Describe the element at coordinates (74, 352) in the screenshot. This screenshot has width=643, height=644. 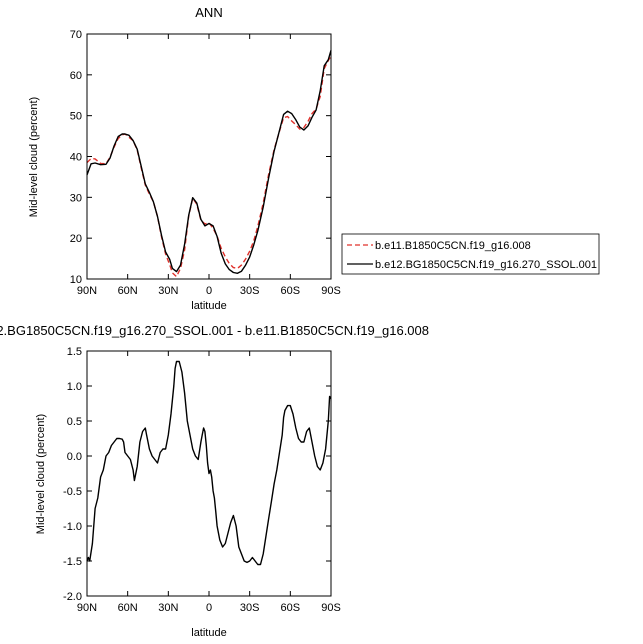
I see `bottom-y-tick-label: 1.5` at that location.